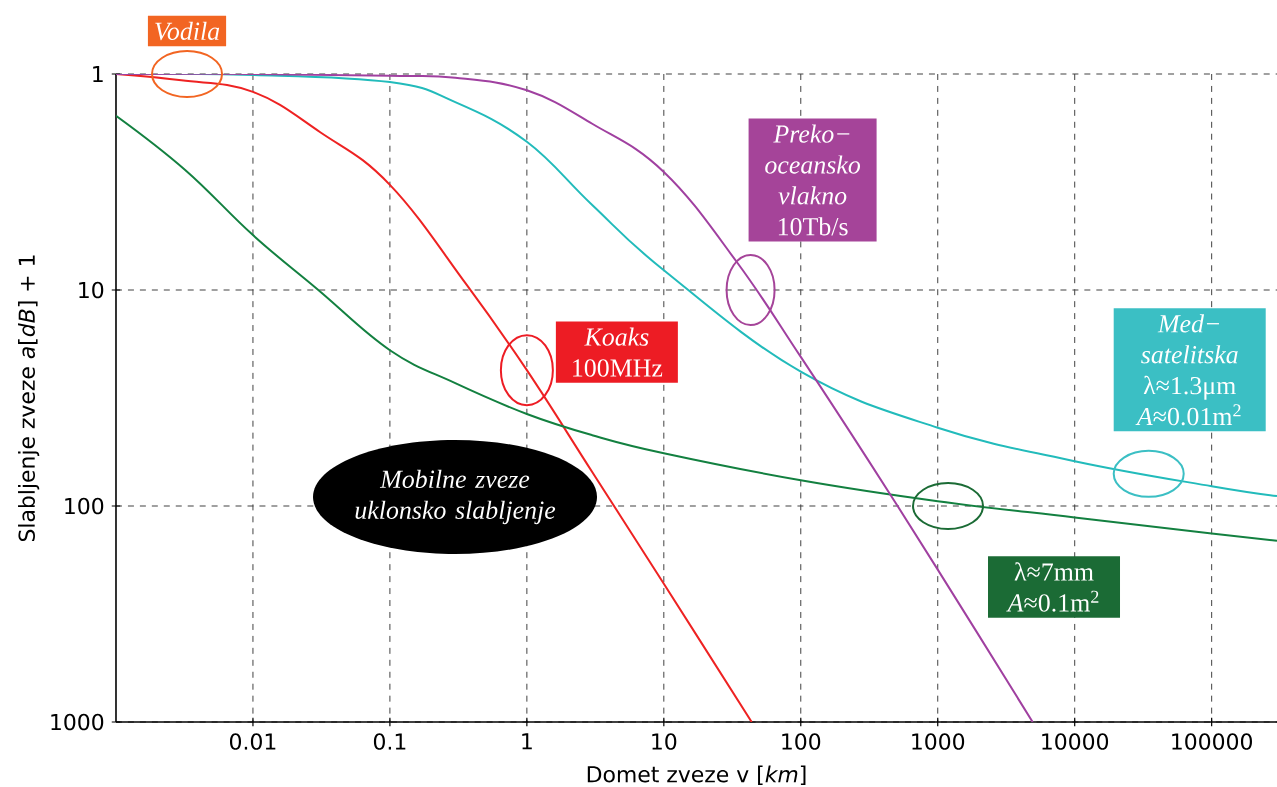 This screenshot has height=787, width=1277. I want to click on y-tick-label: 10, so click(91, 290).